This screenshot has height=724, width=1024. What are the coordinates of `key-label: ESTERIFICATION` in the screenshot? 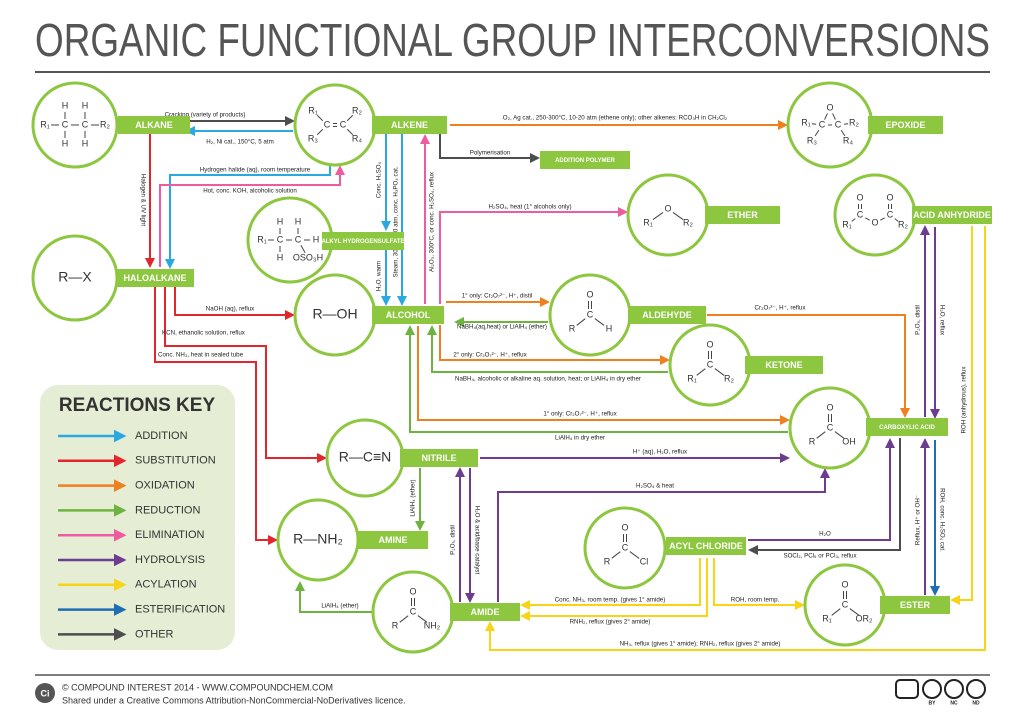 It's located at (180, 610).